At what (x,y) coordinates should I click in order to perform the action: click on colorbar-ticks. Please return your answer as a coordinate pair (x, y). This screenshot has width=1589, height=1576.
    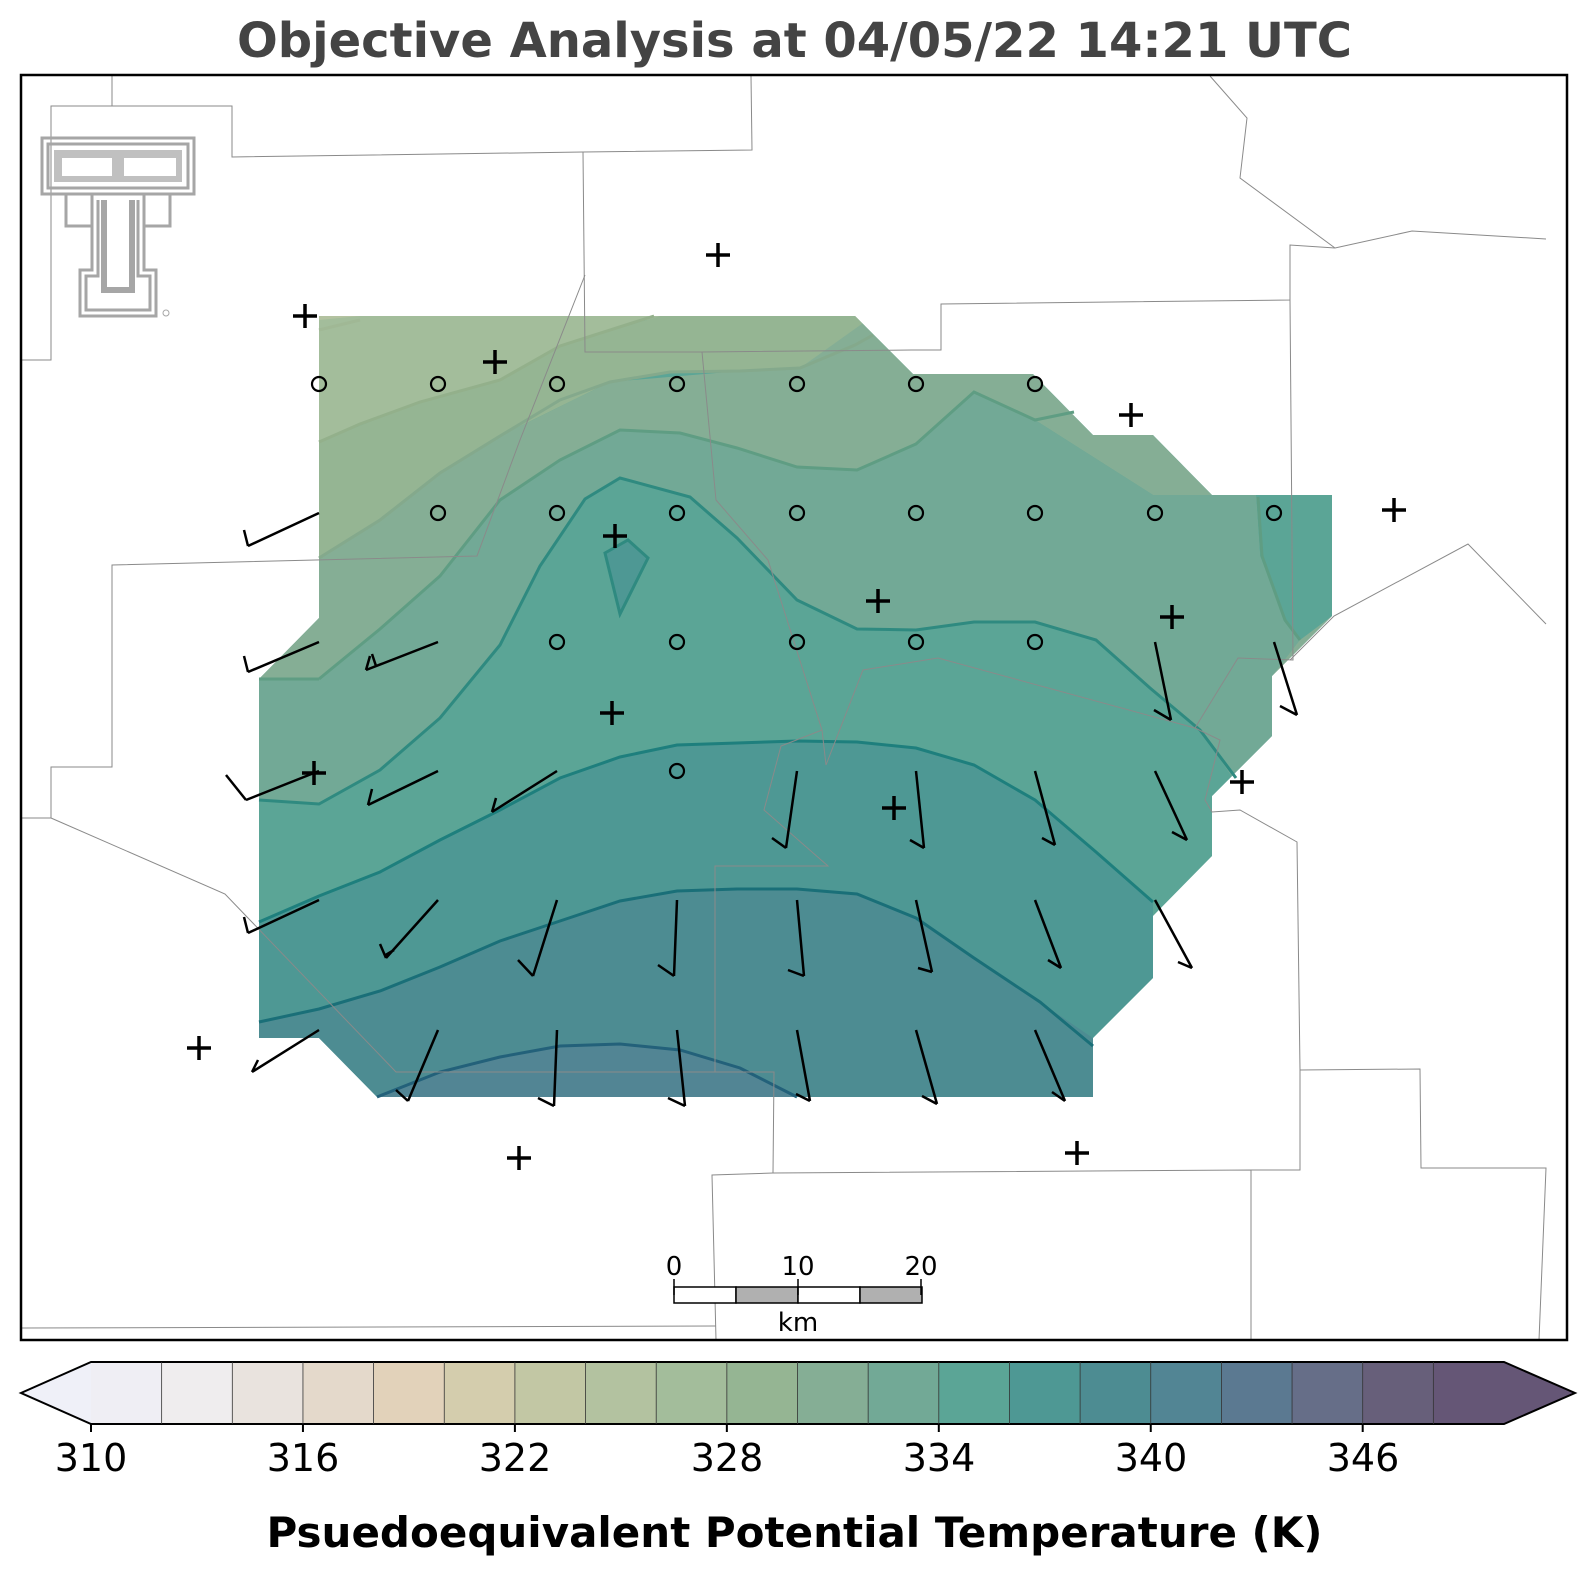
    Looking at the image, I should click on (762, 1397).